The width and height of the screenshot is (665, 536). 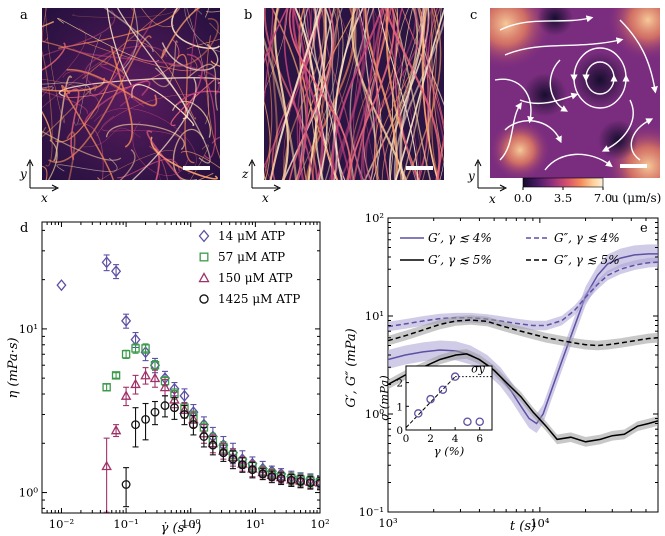 I want to click on y-tick-label: 10¹, so click(x=28, y=329).